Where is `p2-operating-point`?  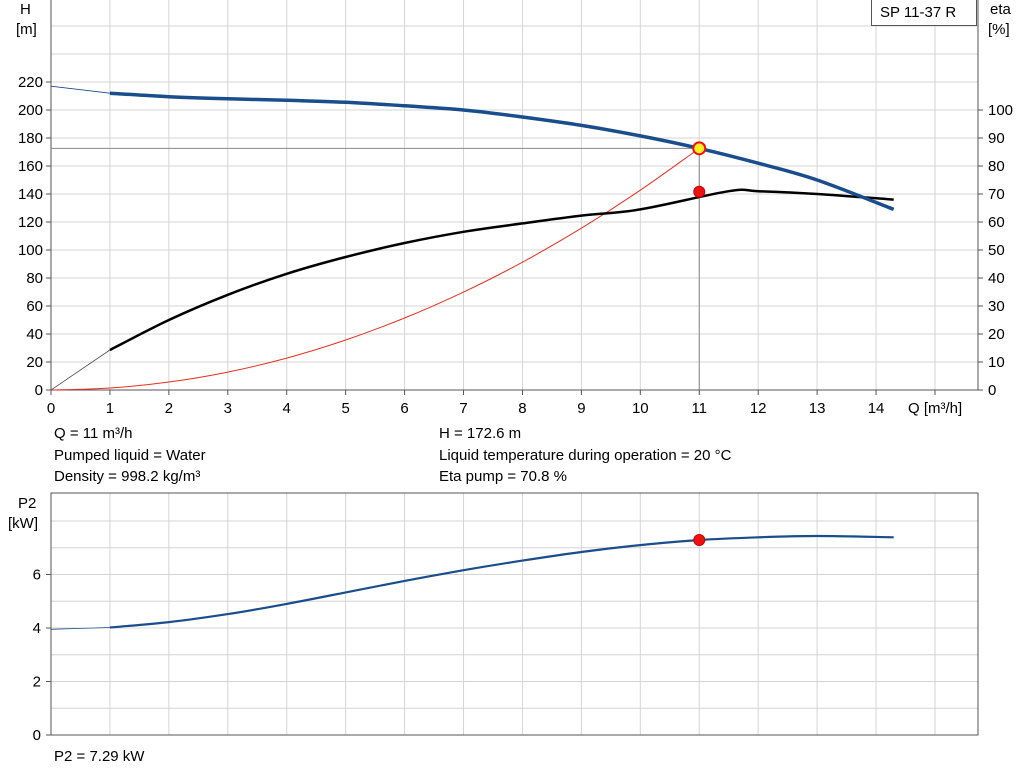 p2-operating-point is located at coordinates (699, 539).